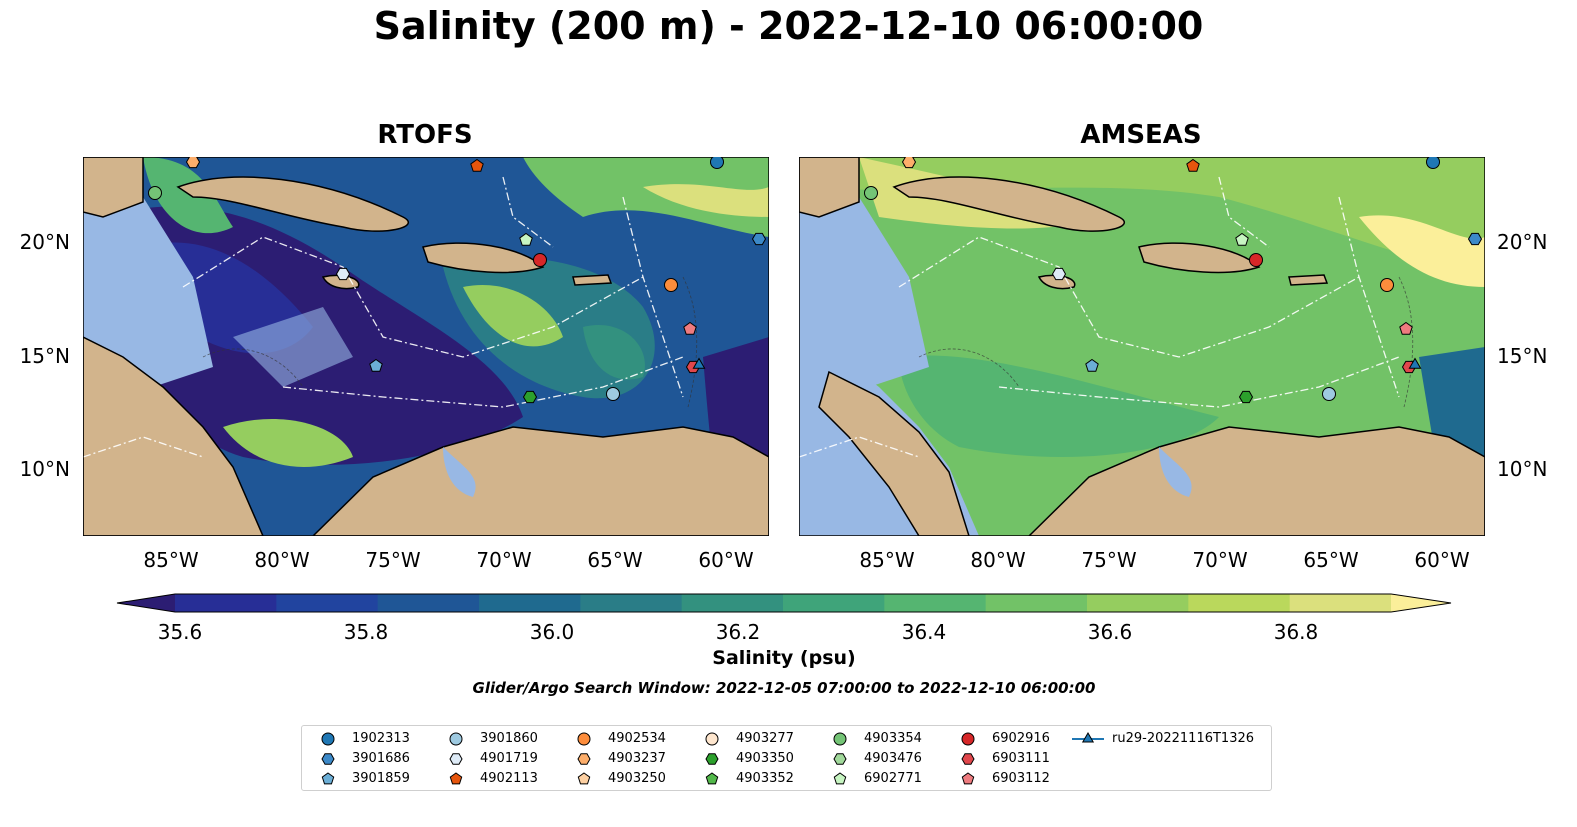 The width and height of the screenshot is (1577, 827). What do you see at coordinates (1421, 603) in the screenshot?
I see `colorbar-extend-high` at bounding box center [1421, 603].